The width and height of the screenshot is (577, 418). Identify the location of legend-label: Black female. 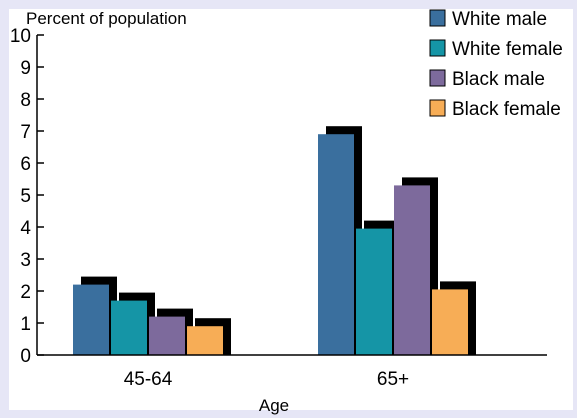
(506, 109).